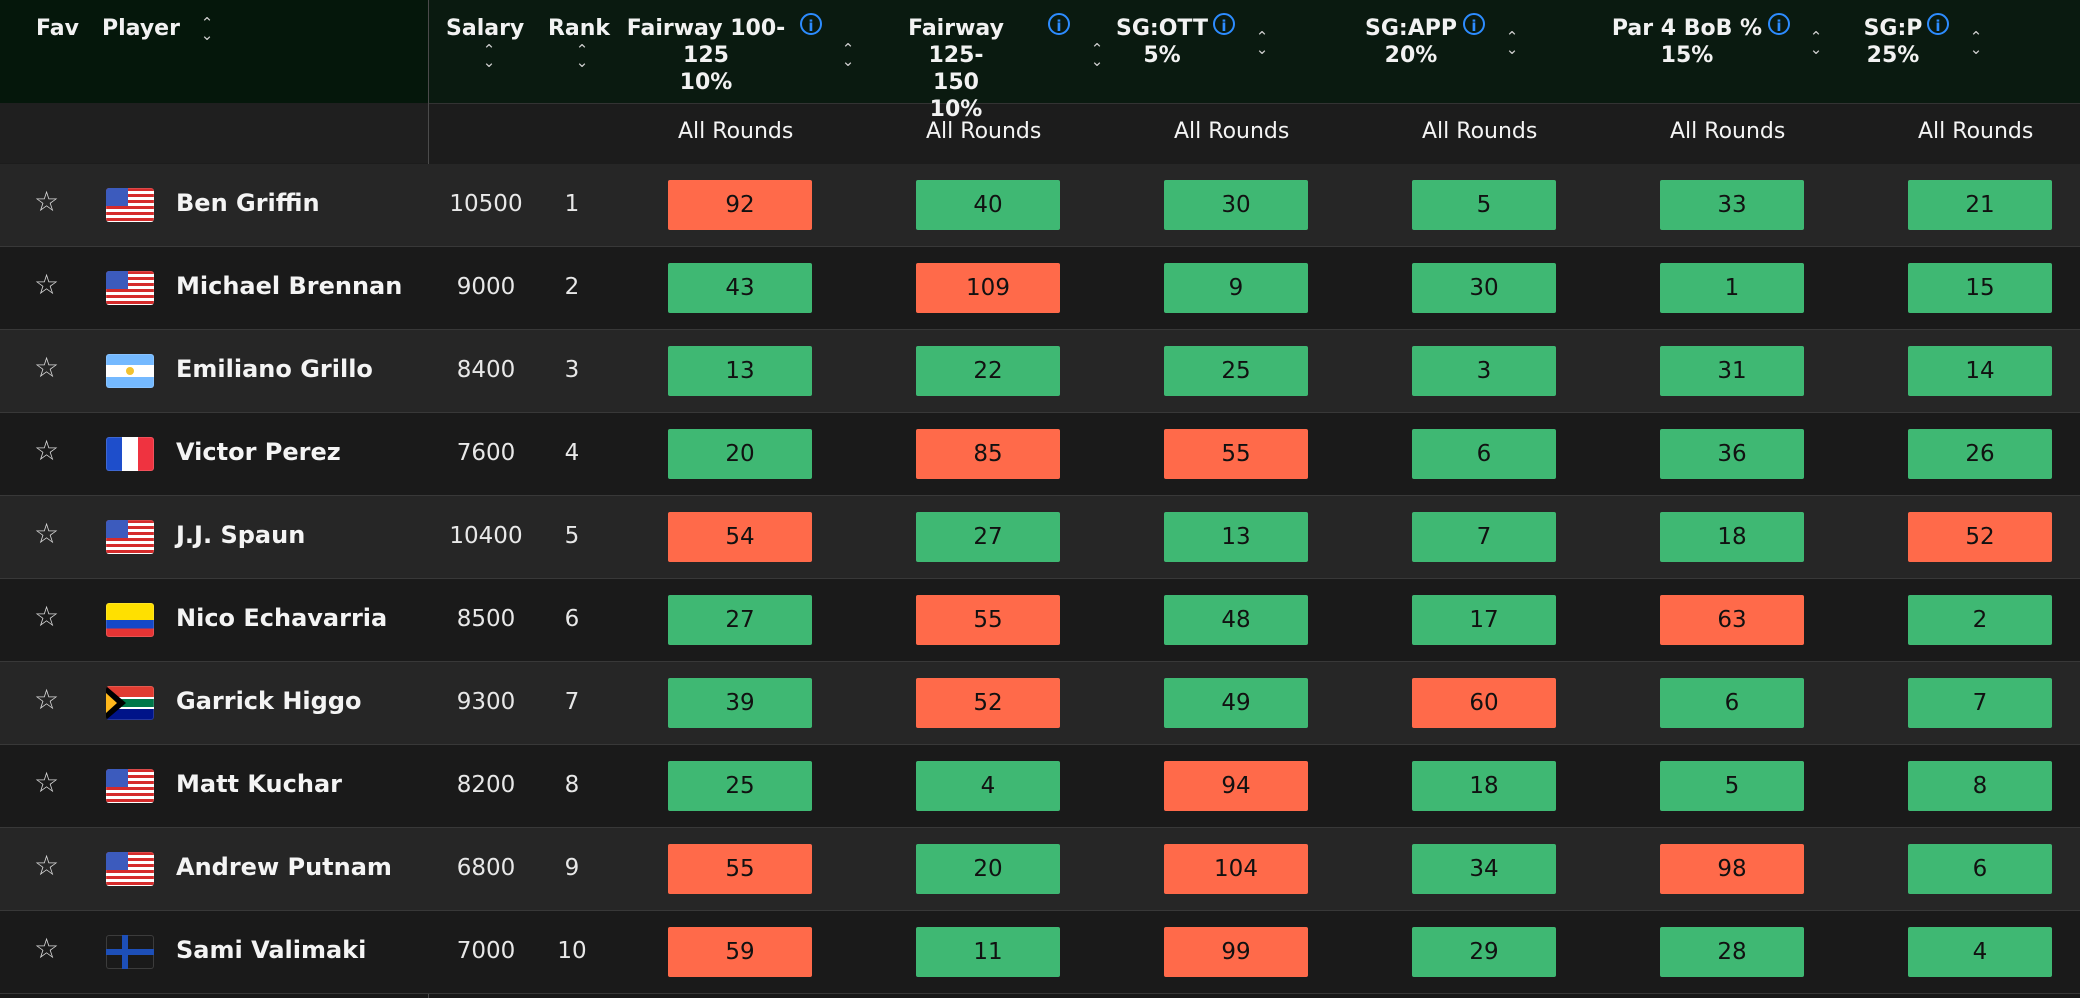 The width and height of the screenshot is (2080, 998). I want to click on sg-app-header: SG:APP 20%, so click(1411, 42).